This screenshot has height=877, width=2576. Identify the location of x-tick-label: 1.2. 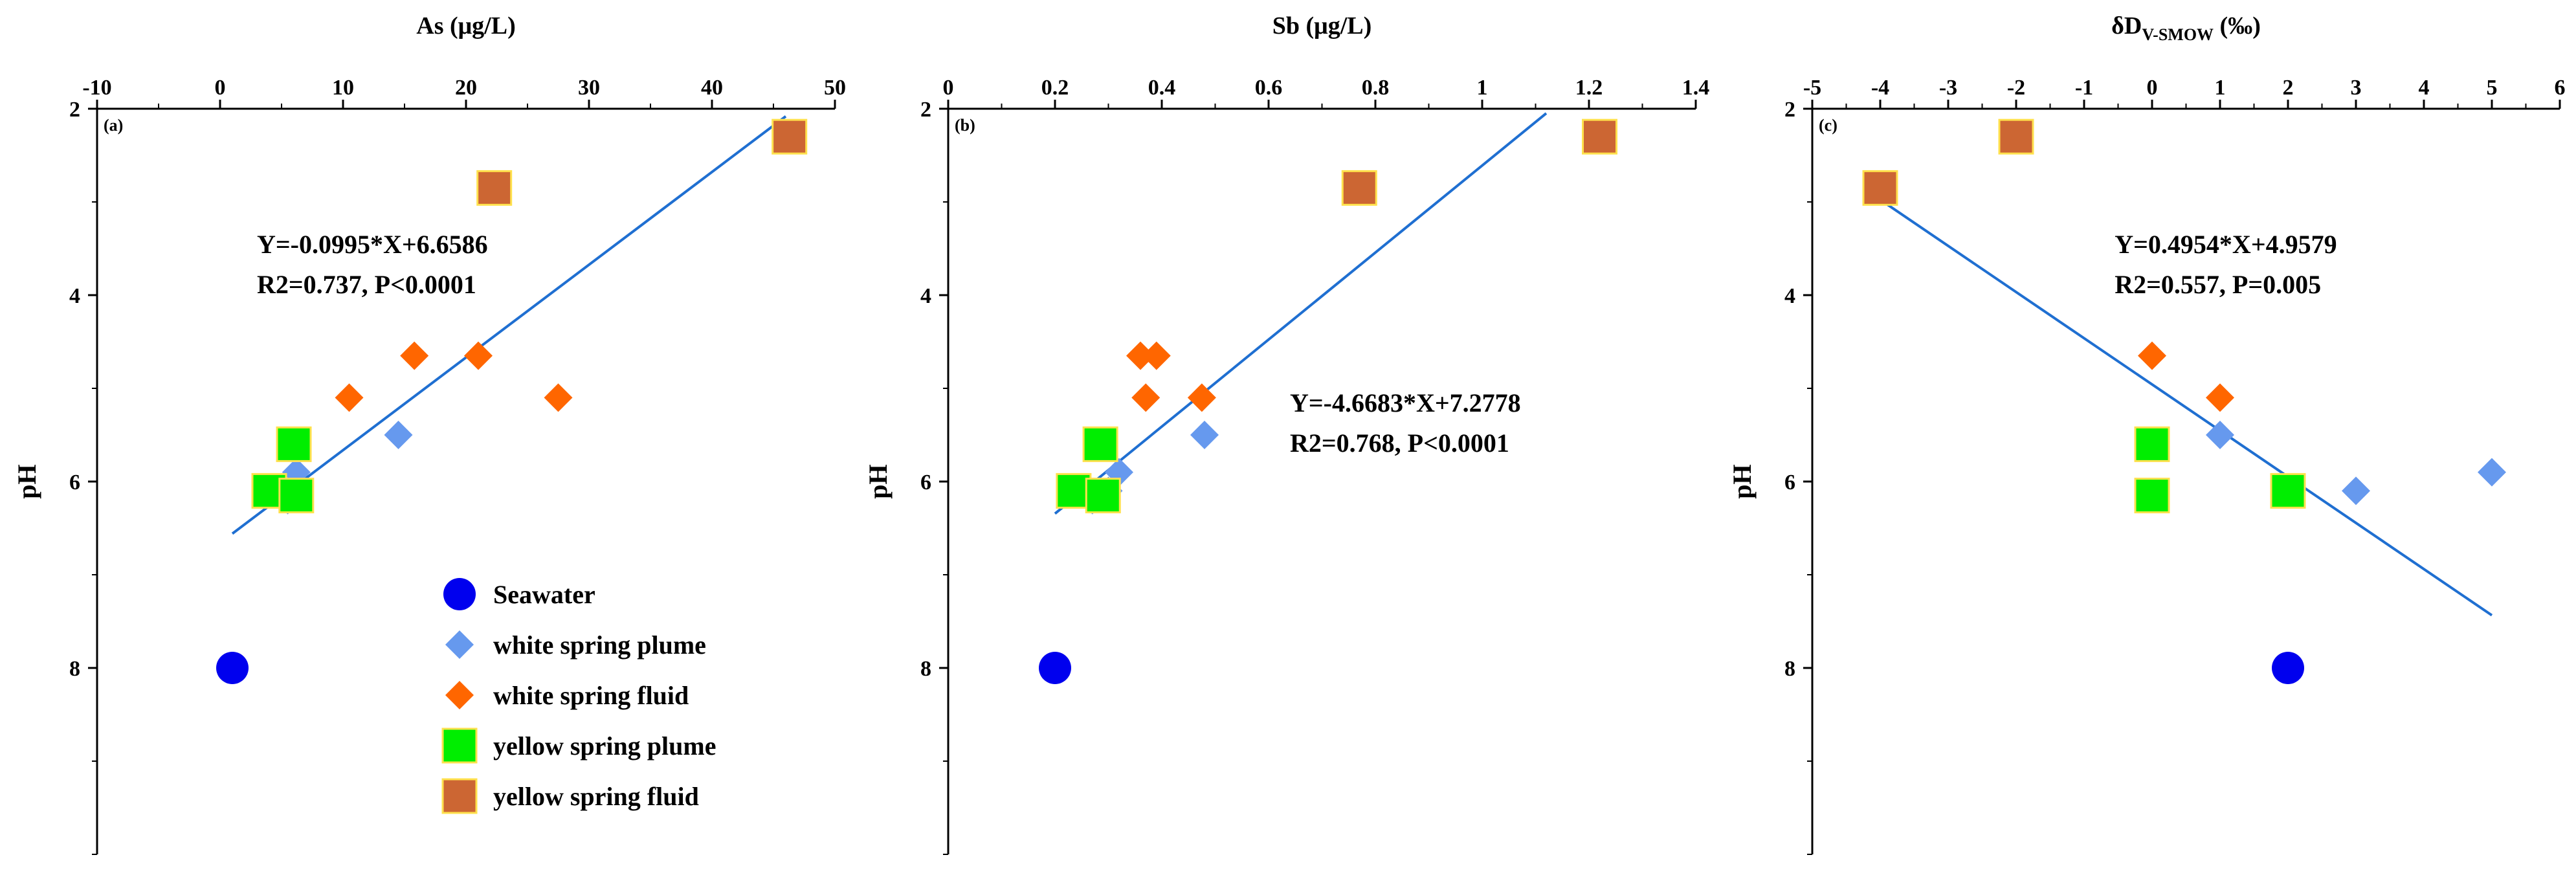
(1589, 88).